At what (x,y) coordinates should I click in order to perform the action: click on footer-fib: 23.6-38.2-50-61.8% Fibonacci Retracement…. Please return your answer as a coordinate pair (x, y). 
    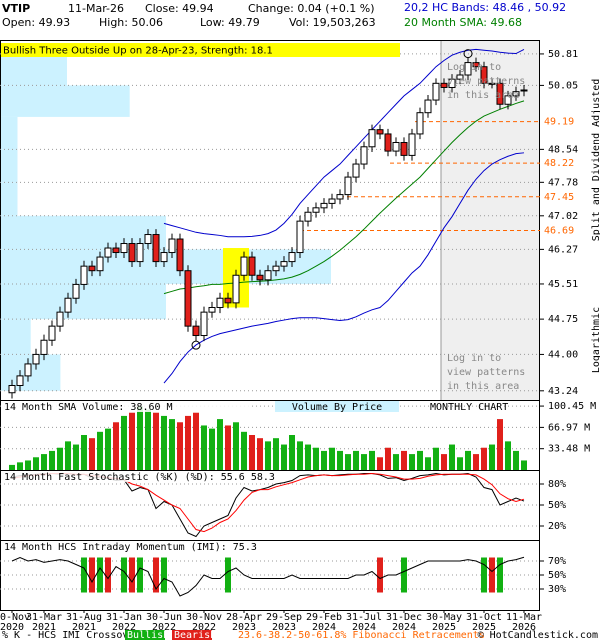
    Looking at the image, I should click on (361, 635).